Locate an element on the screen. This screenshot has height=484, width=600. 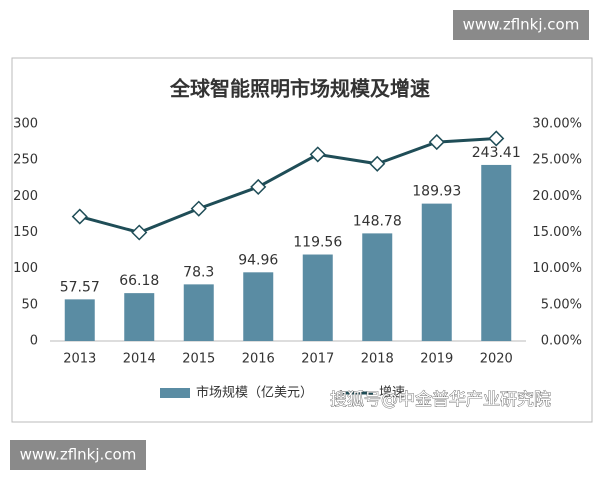
y-tick-label: 250 is located at coordinates (25, 160).